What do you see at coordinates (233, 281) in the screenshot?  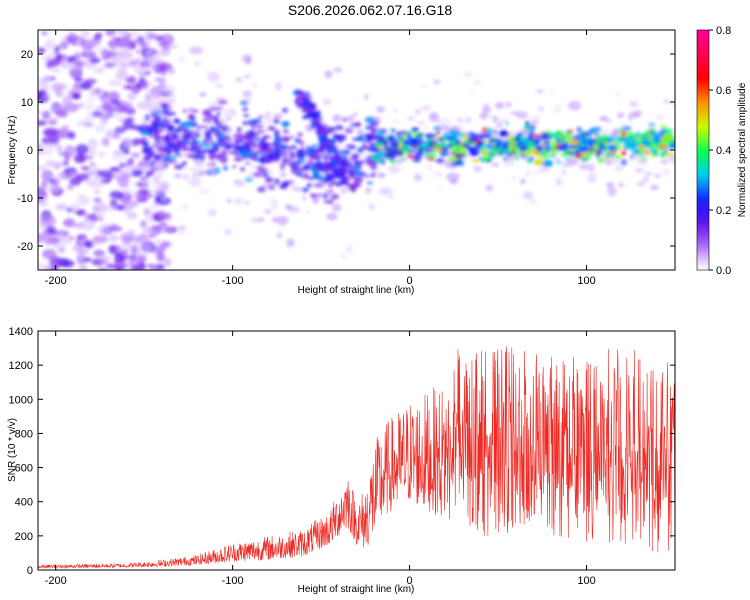 I see `x-tick-label: -100` at bounding box center [233, 281].